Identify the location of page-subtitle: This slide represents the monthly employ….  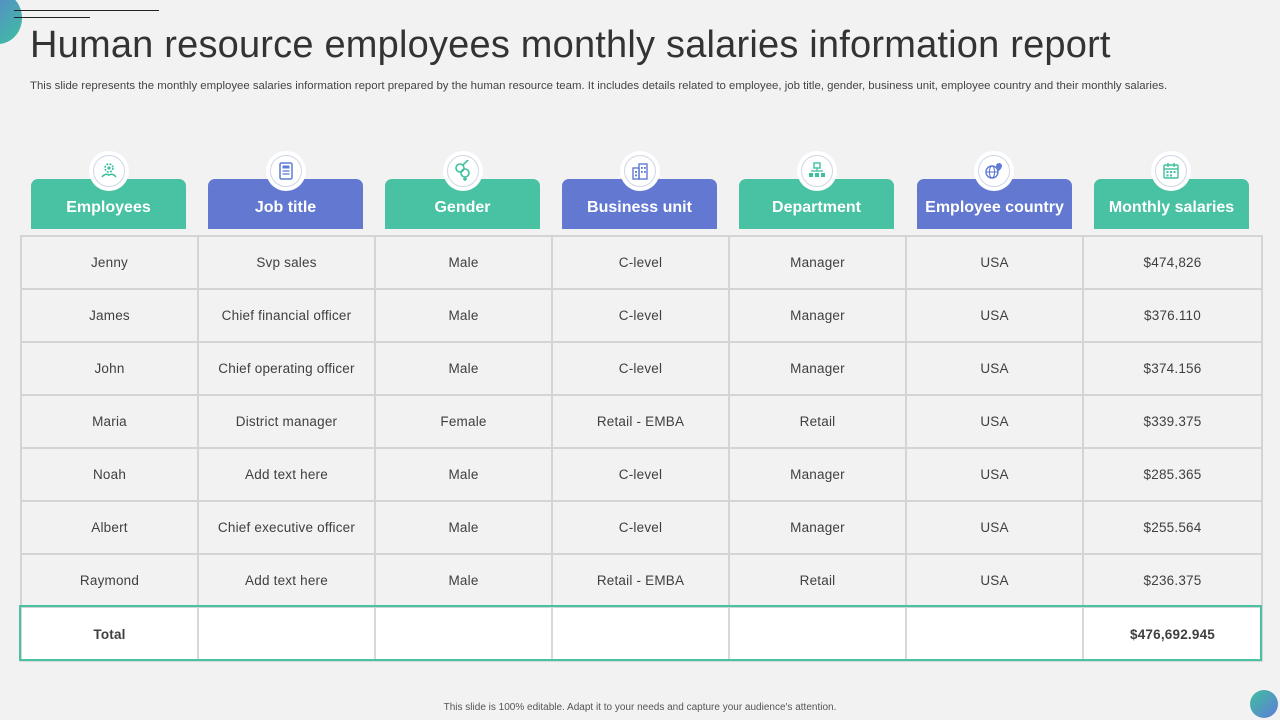
(599, 86).